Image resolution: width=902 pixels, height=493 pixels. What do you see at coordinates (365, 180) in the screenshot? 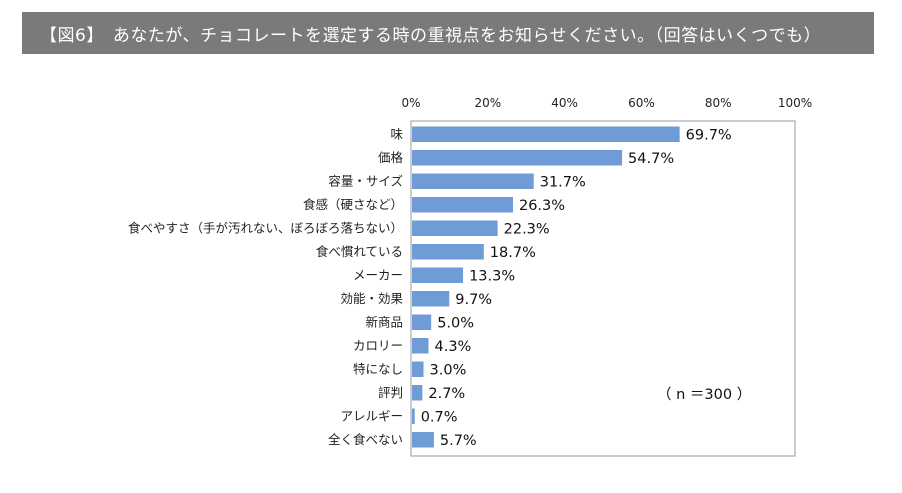
I see `category-label: 容量・サイズ` at bounding box center [365, 180].